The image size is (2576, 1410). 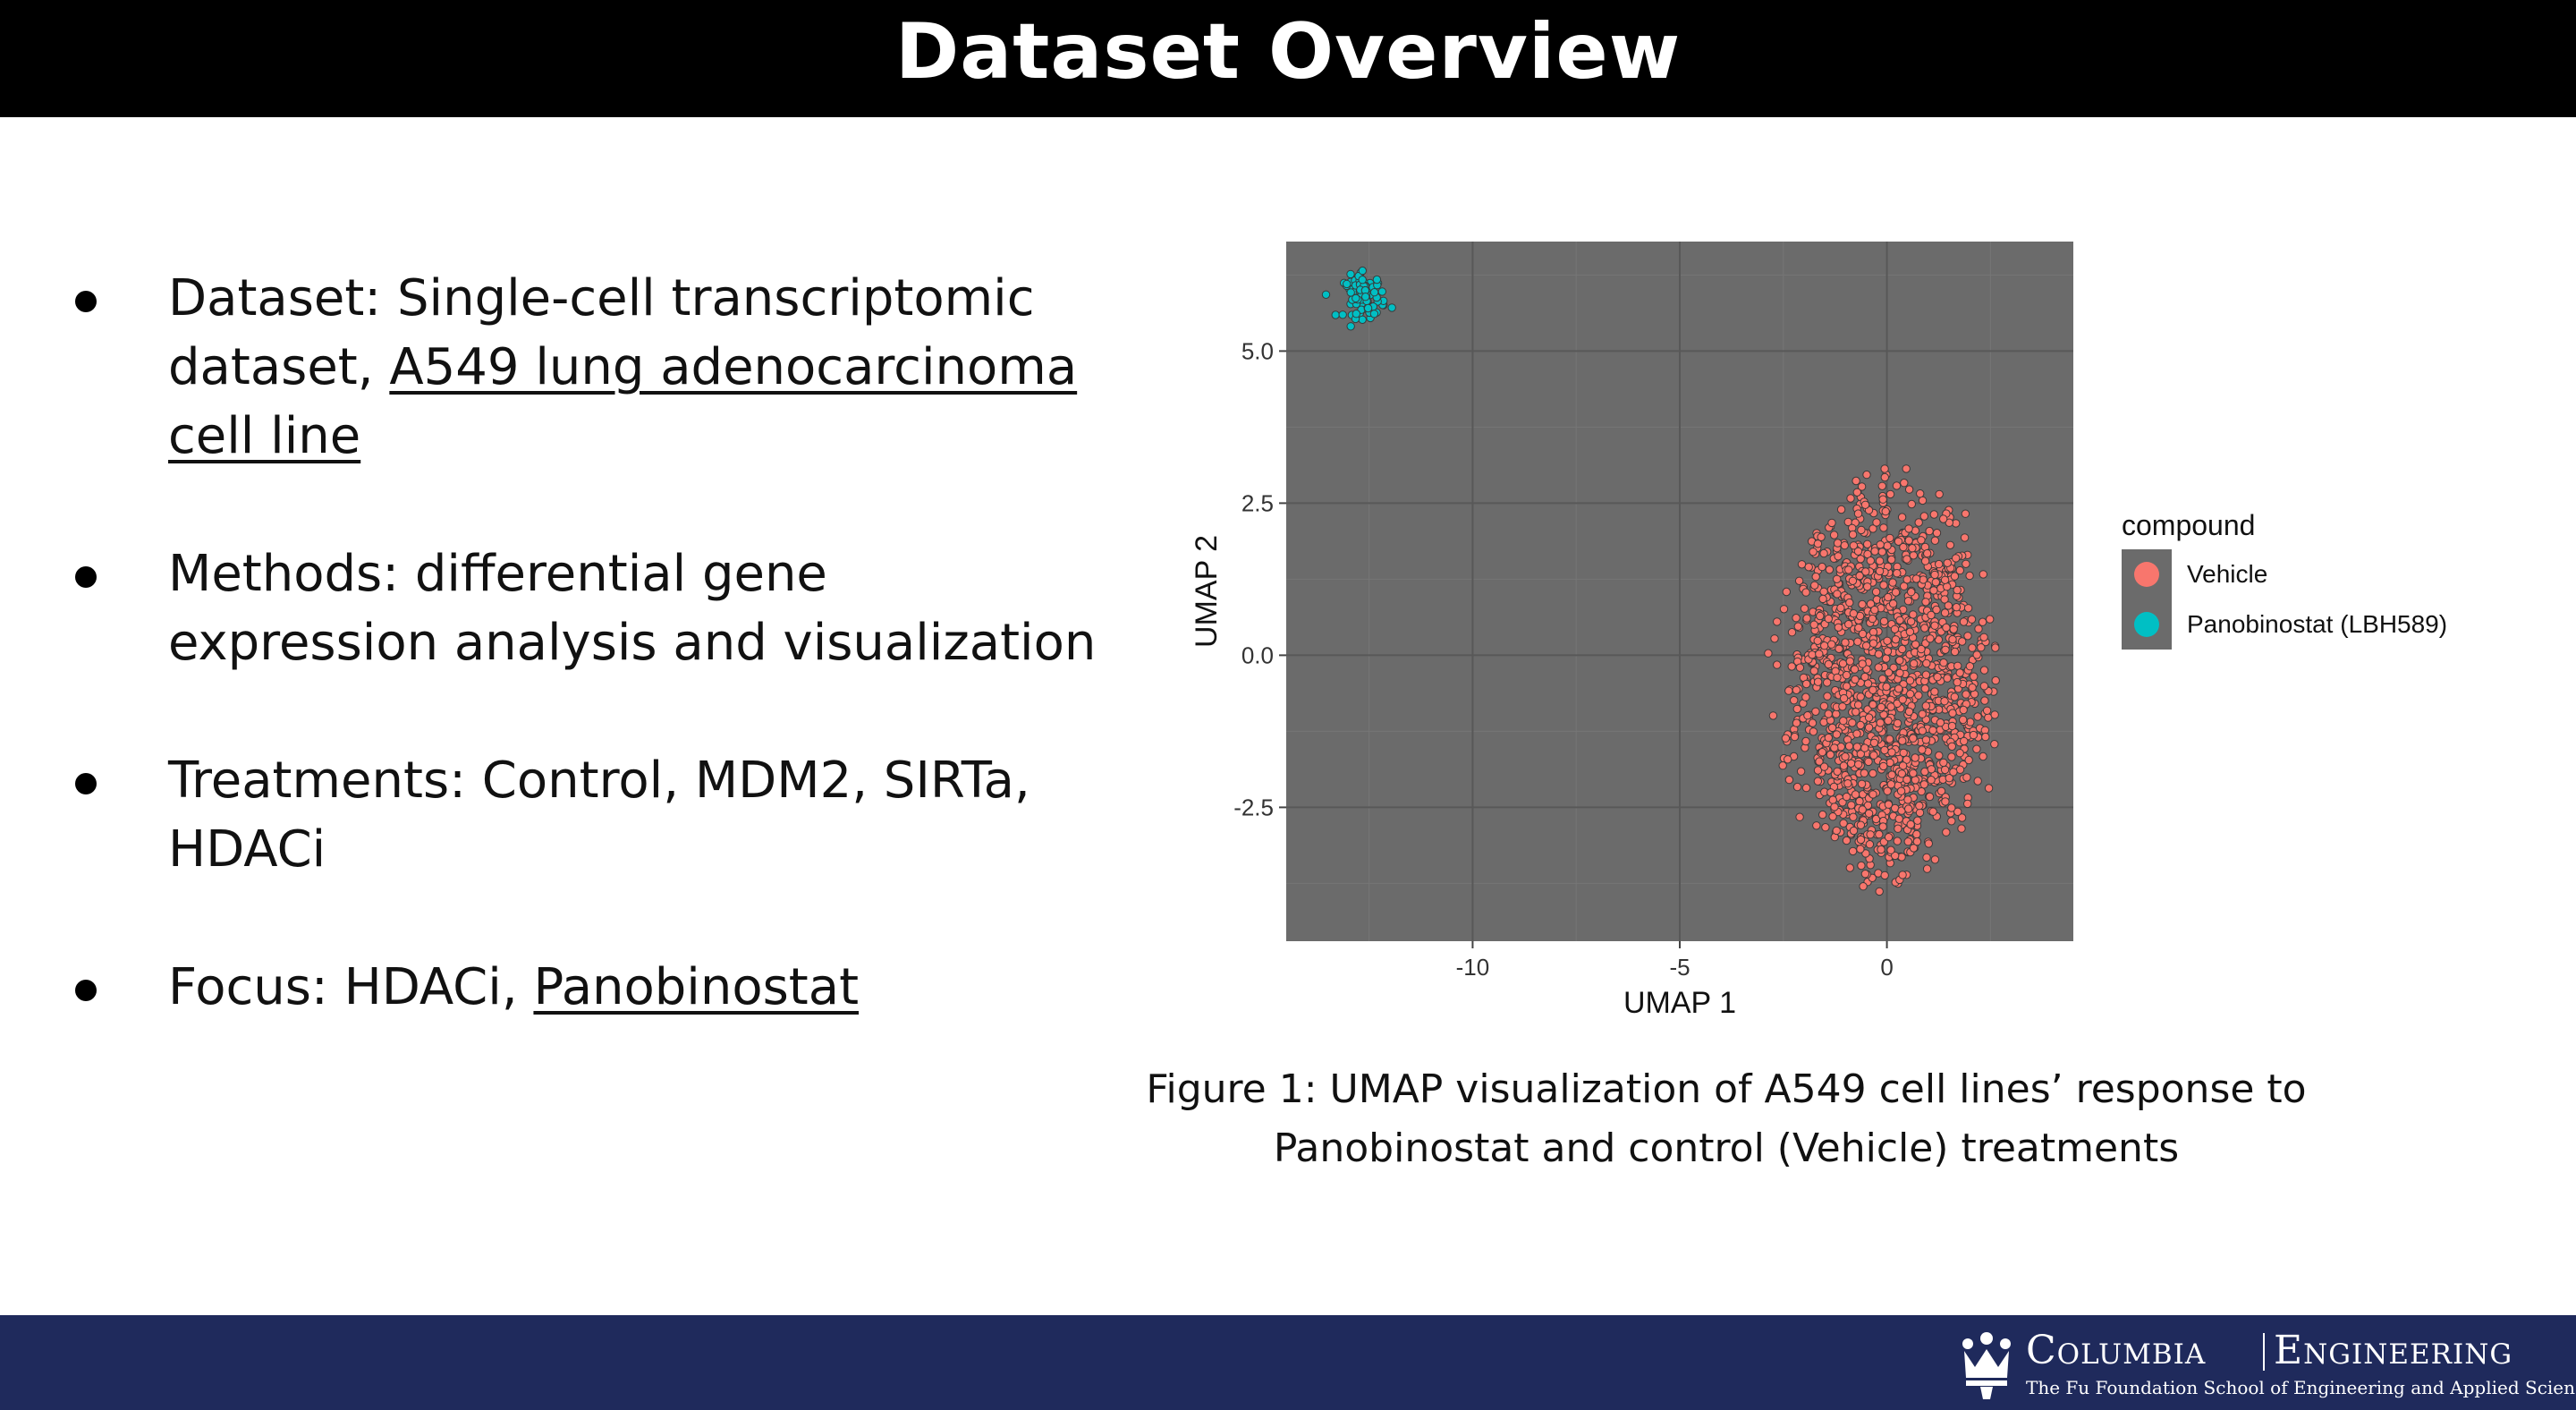 What do you see at coordinates (2317, 624) in the screenshot?
I see `legend-label: Panobinostat (LBH589)` at bounding box center [2317, 624].